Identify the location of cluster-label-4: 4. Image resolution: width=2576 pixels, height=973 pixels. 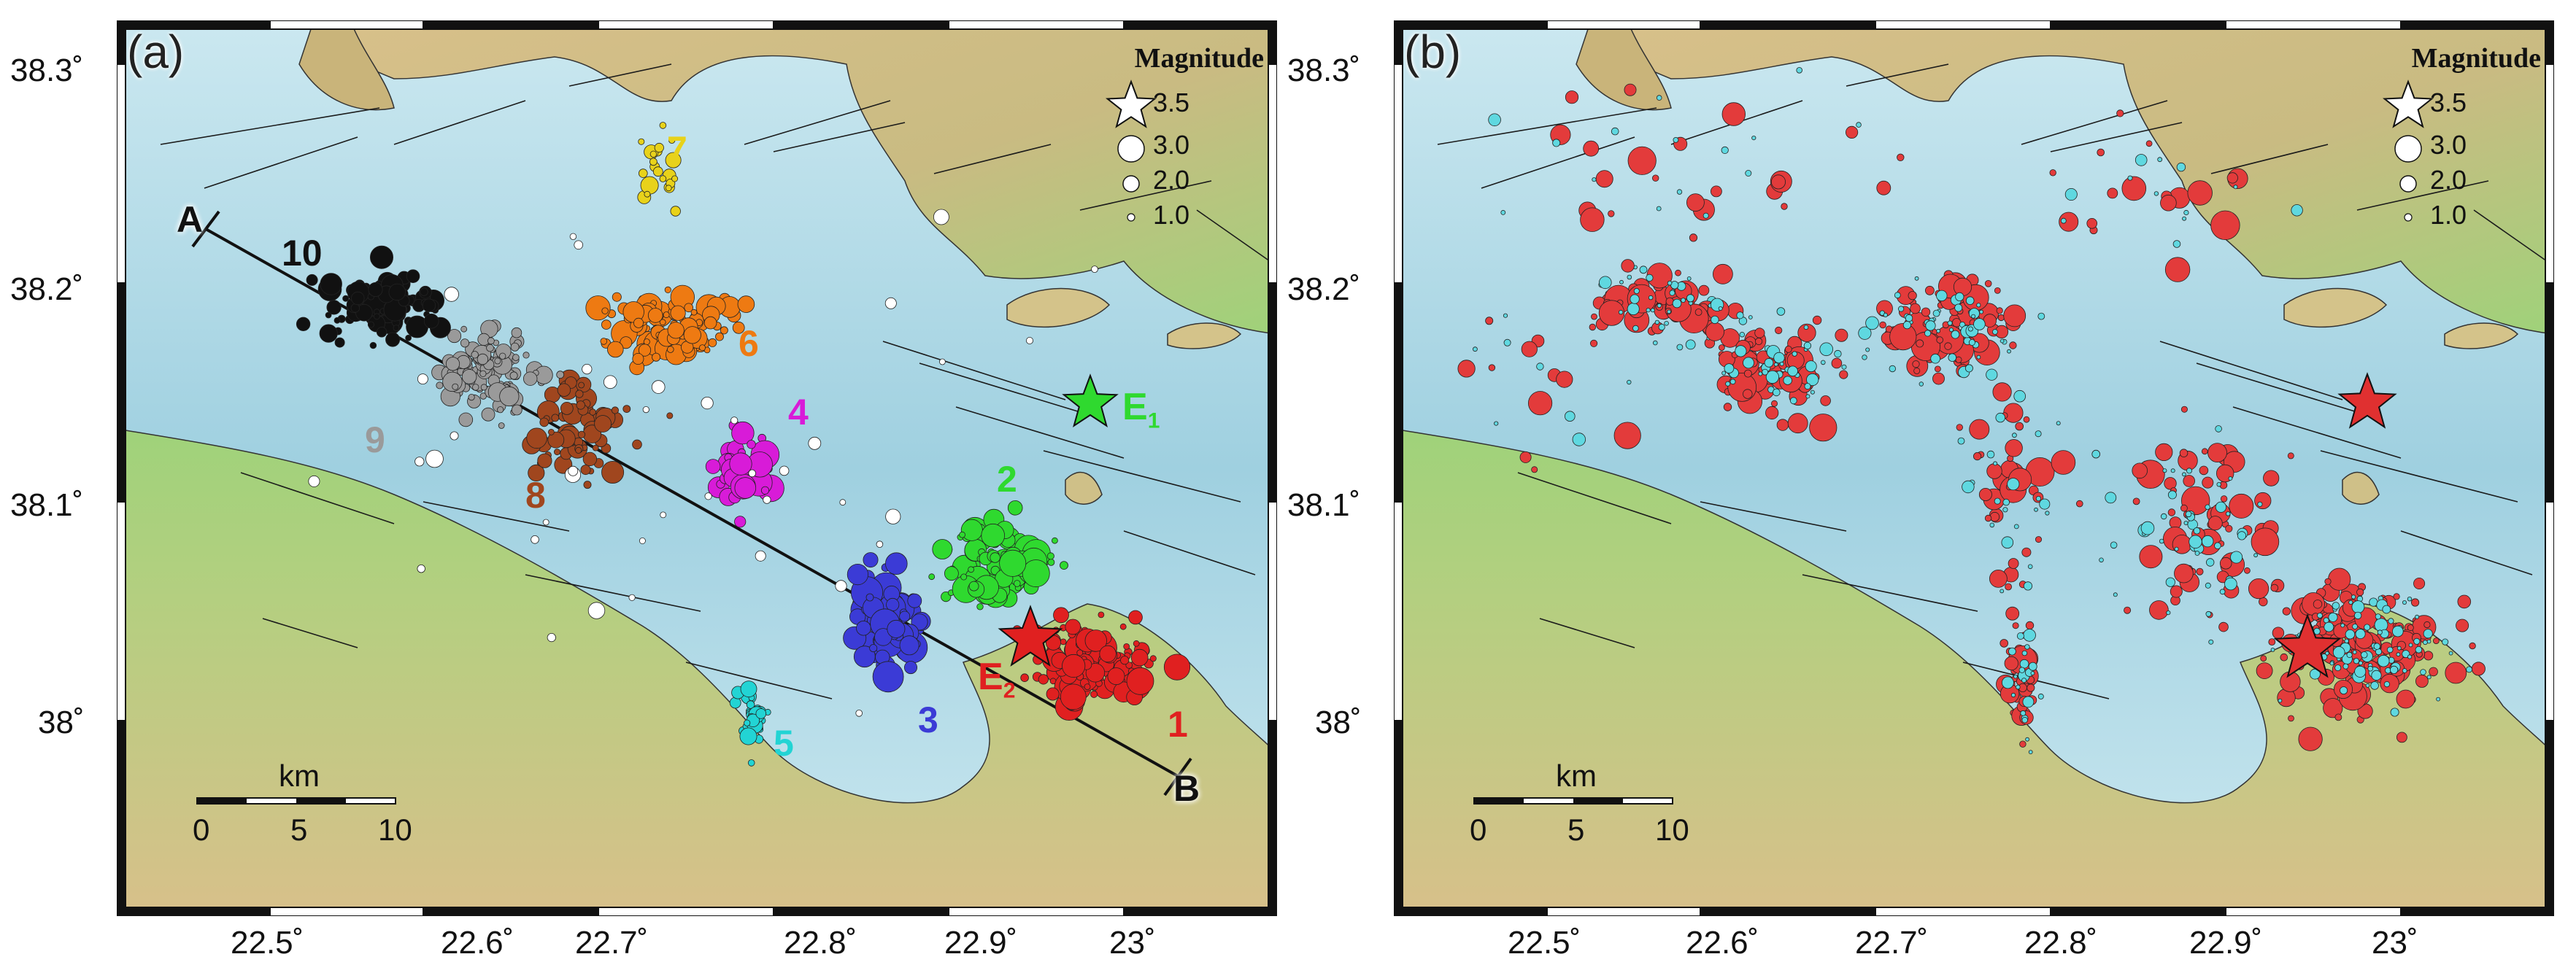
(799, 412).